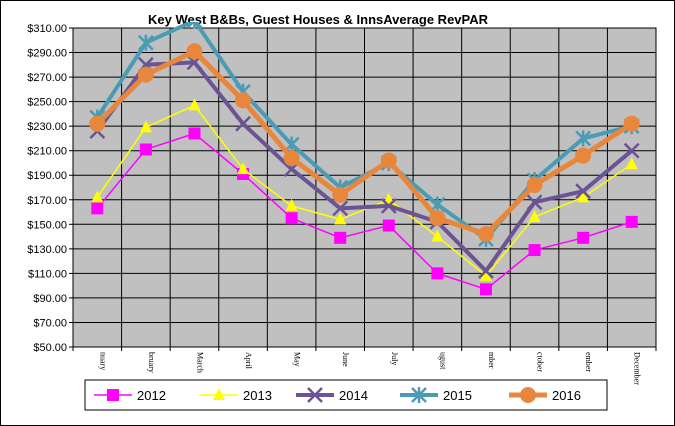 Image resolution: width=675 pixels, height=426 pixels. What do you see at coordinates (151, 362) in the screenshot?
I see `x-tick-label: bruary` at bounding box center [151, 362].